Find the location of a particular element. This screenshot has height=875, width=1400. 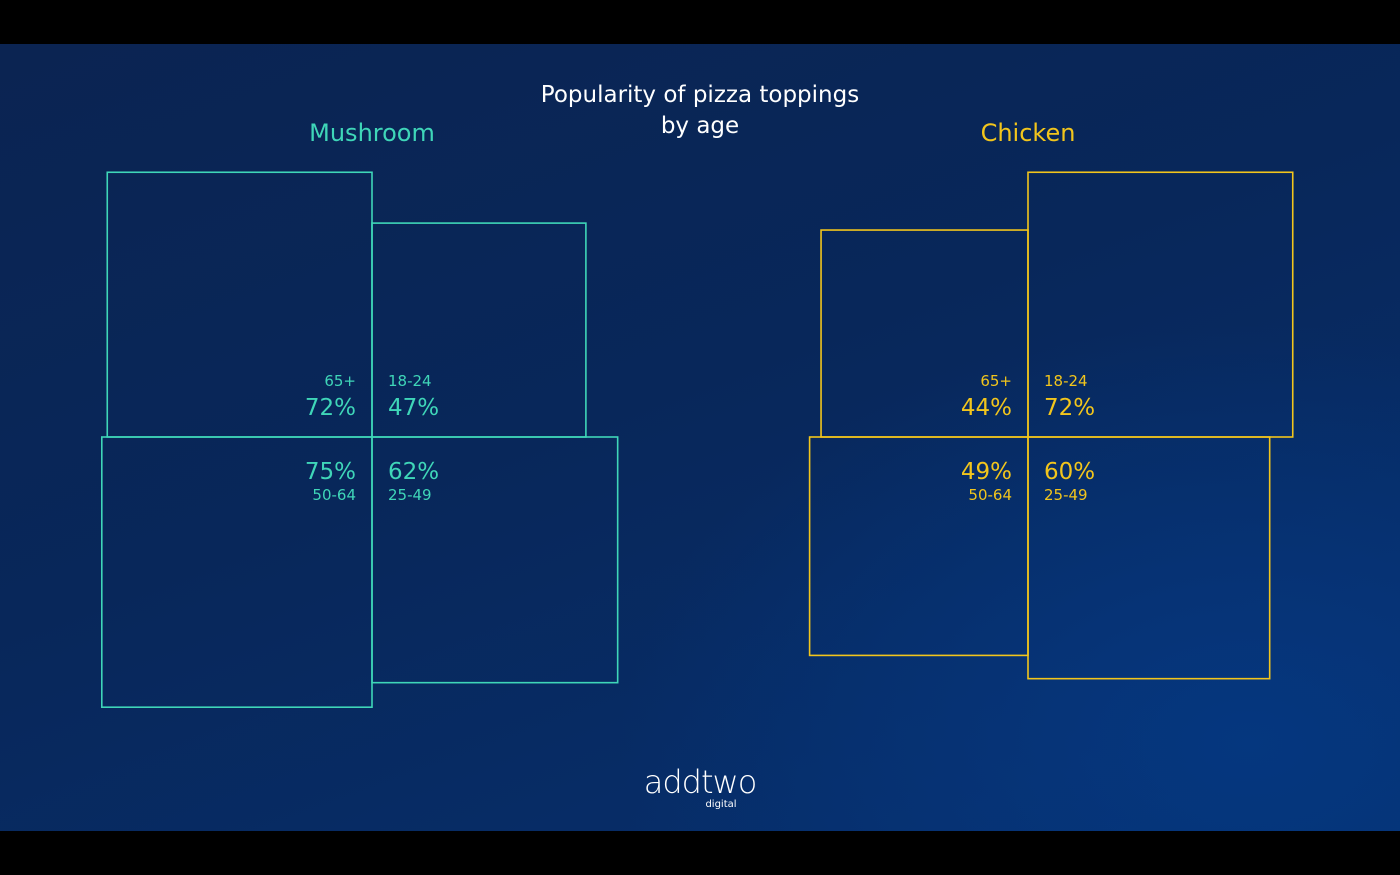

mushroom-label-65plus: 65+ is located at coordinates (340, 381).